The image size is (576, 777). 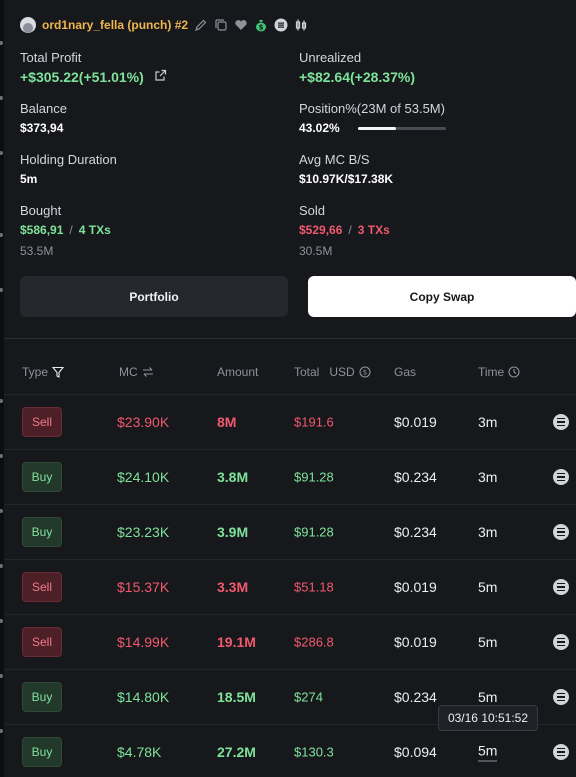 I want to click on wallet-name: ord1nary_fella (punch) #2, so click(x=115, y=25).